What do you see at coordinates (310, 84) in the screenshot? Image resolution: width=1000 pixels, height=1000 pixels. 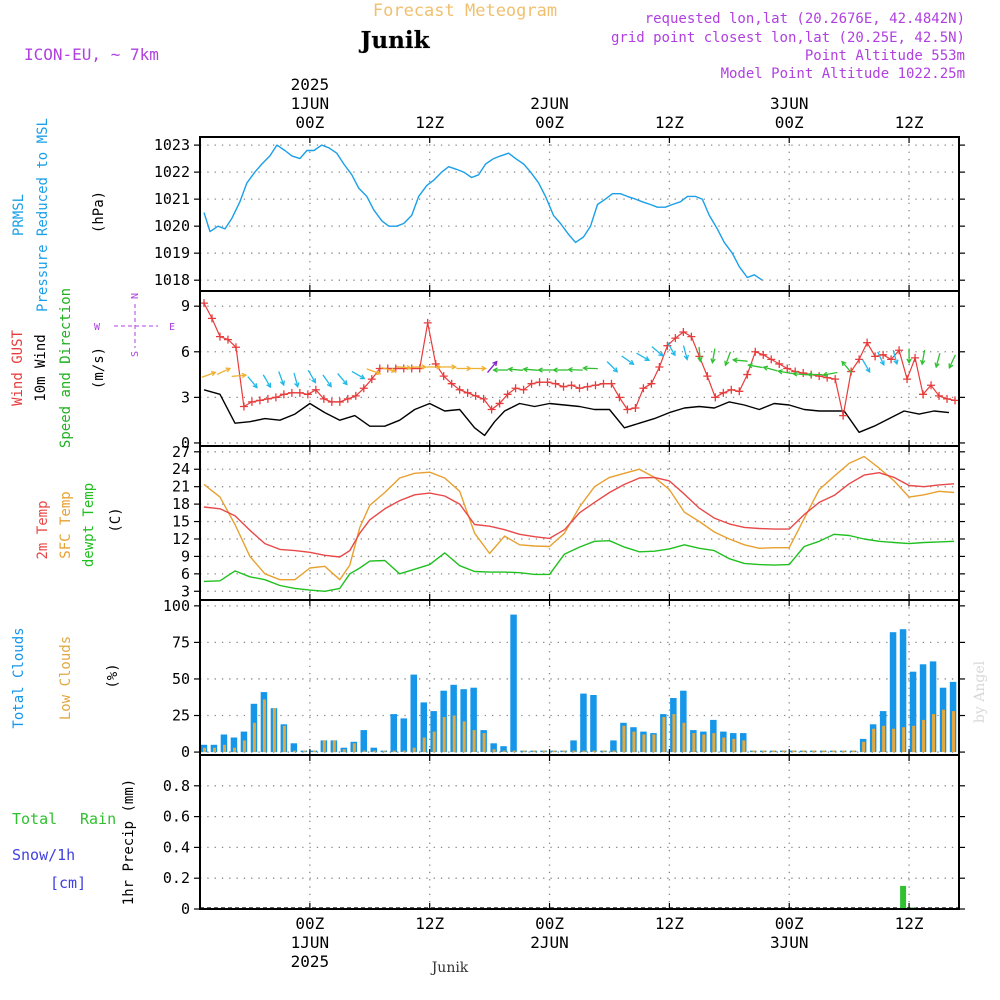 I see `top-time-label-line: 2025` at bounding box center [310, 84].